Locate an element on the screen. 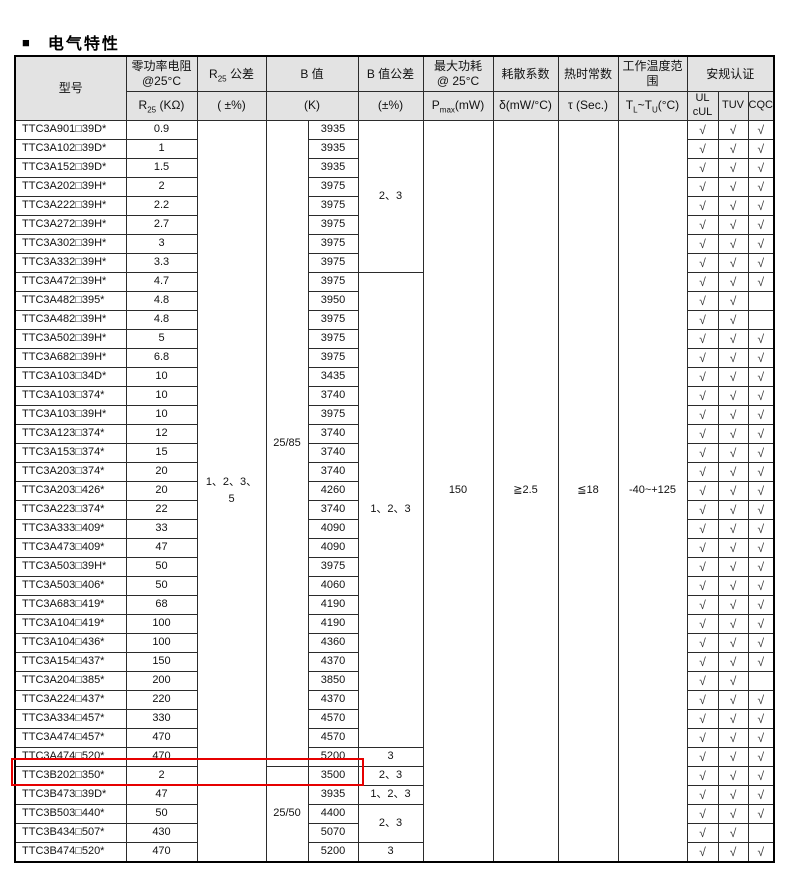  table-row: TTC3B434□507* 430 5070 √ √ is located at coordinates (394, 832).